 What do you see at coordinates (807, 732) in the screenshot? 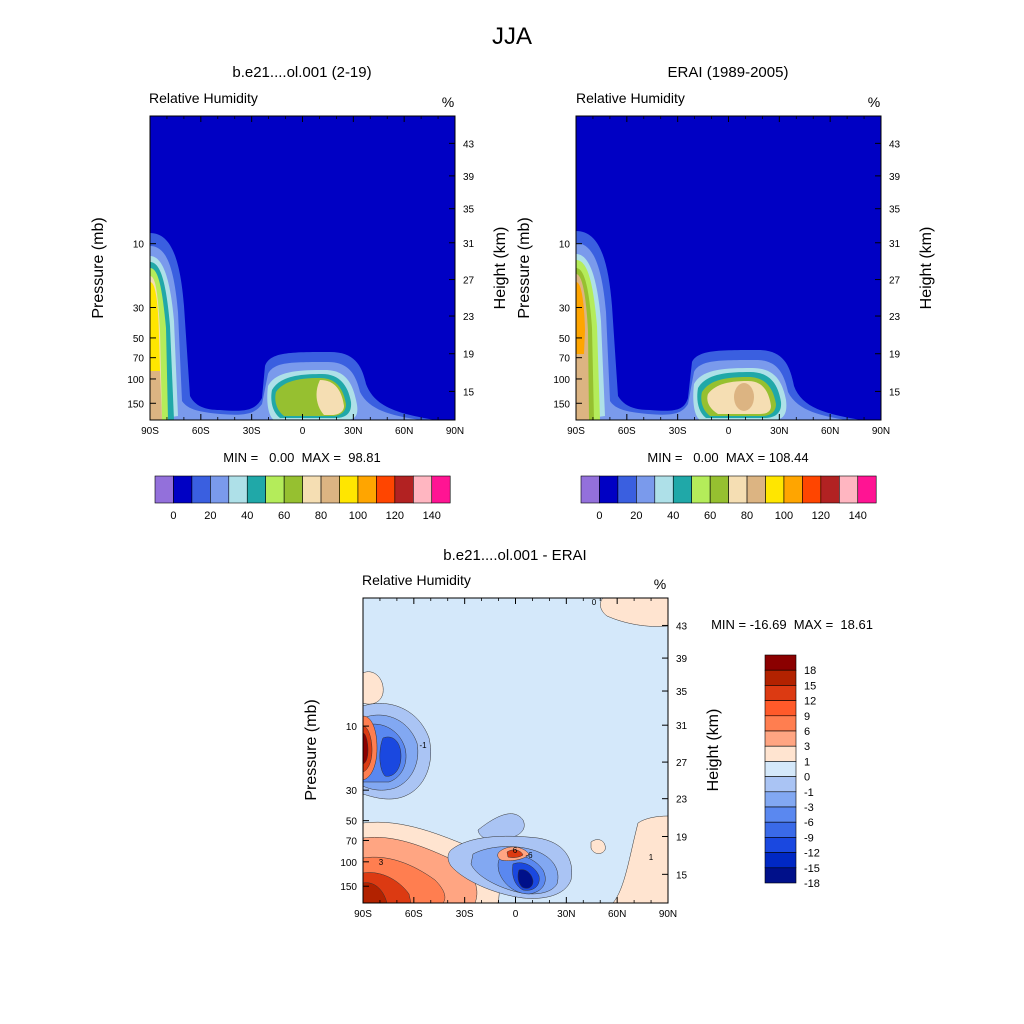
I see `colorbar-label: 6` at bounding box center [807, 732].